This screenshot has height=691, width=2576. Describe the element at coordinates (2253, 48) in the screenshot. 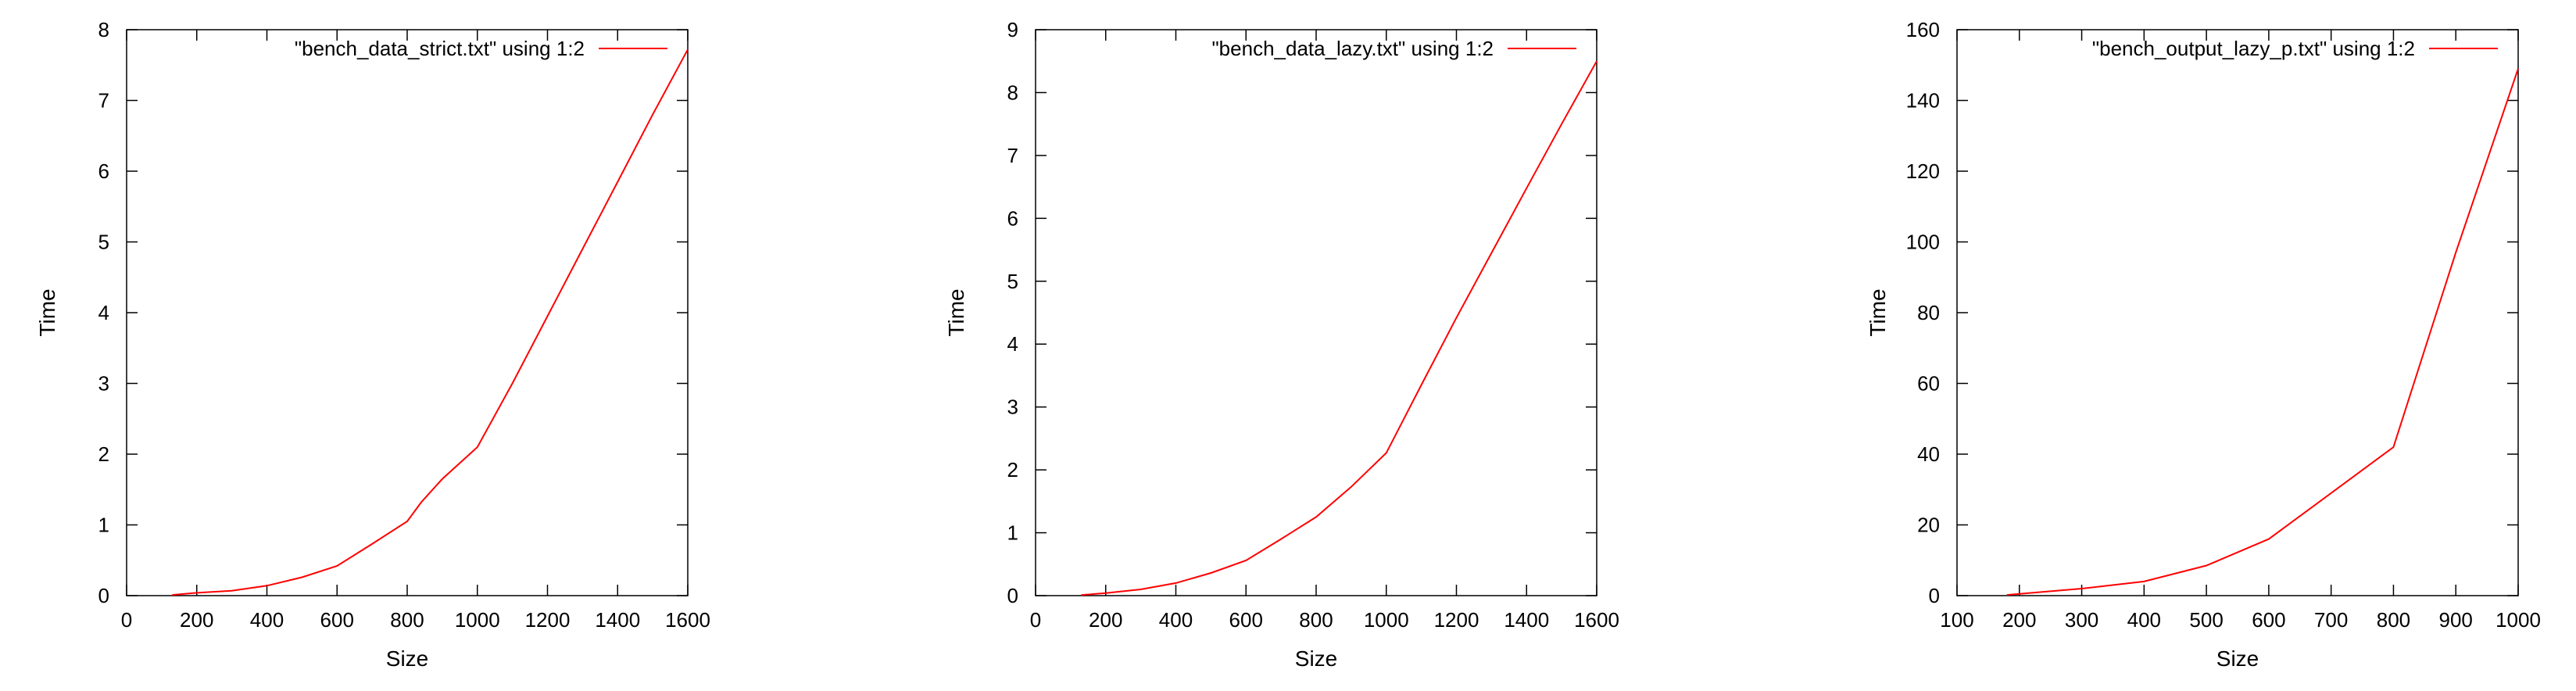

I see `legend-label: "bench_output_lazy_p.txt" using 1:2` at that location.